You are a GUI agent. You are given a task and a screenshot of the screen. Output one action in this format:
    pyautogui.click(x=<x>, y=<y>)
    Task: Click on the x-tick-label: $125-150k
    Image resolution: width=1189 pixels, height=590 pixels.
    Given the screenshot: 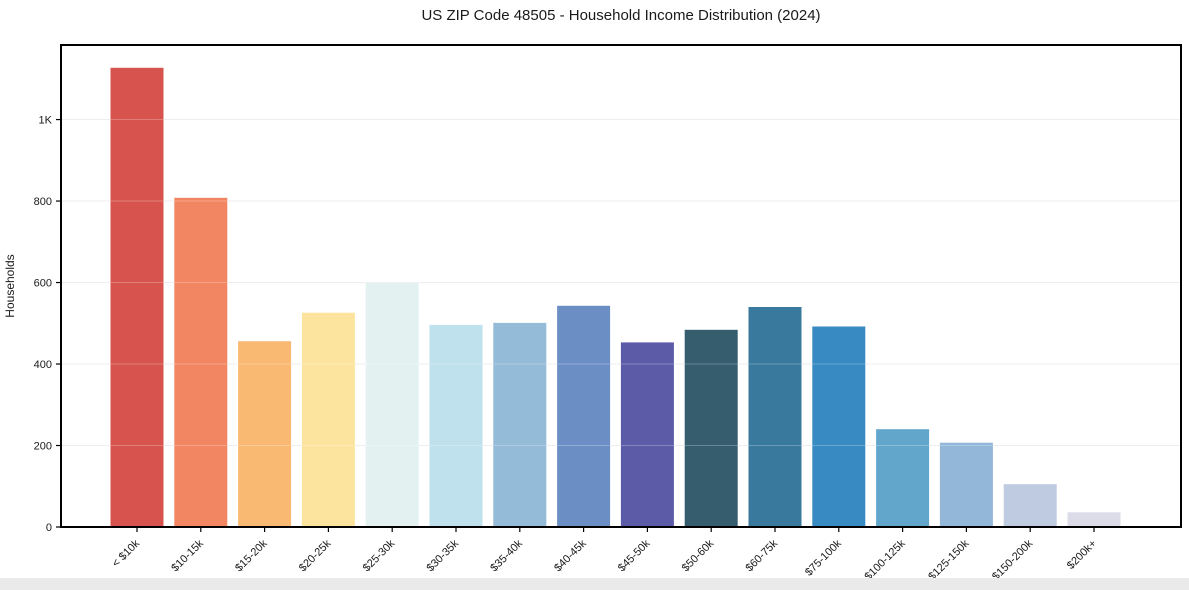 What is the action you would take?
    pyautogui.click(x=949, y=560)
    